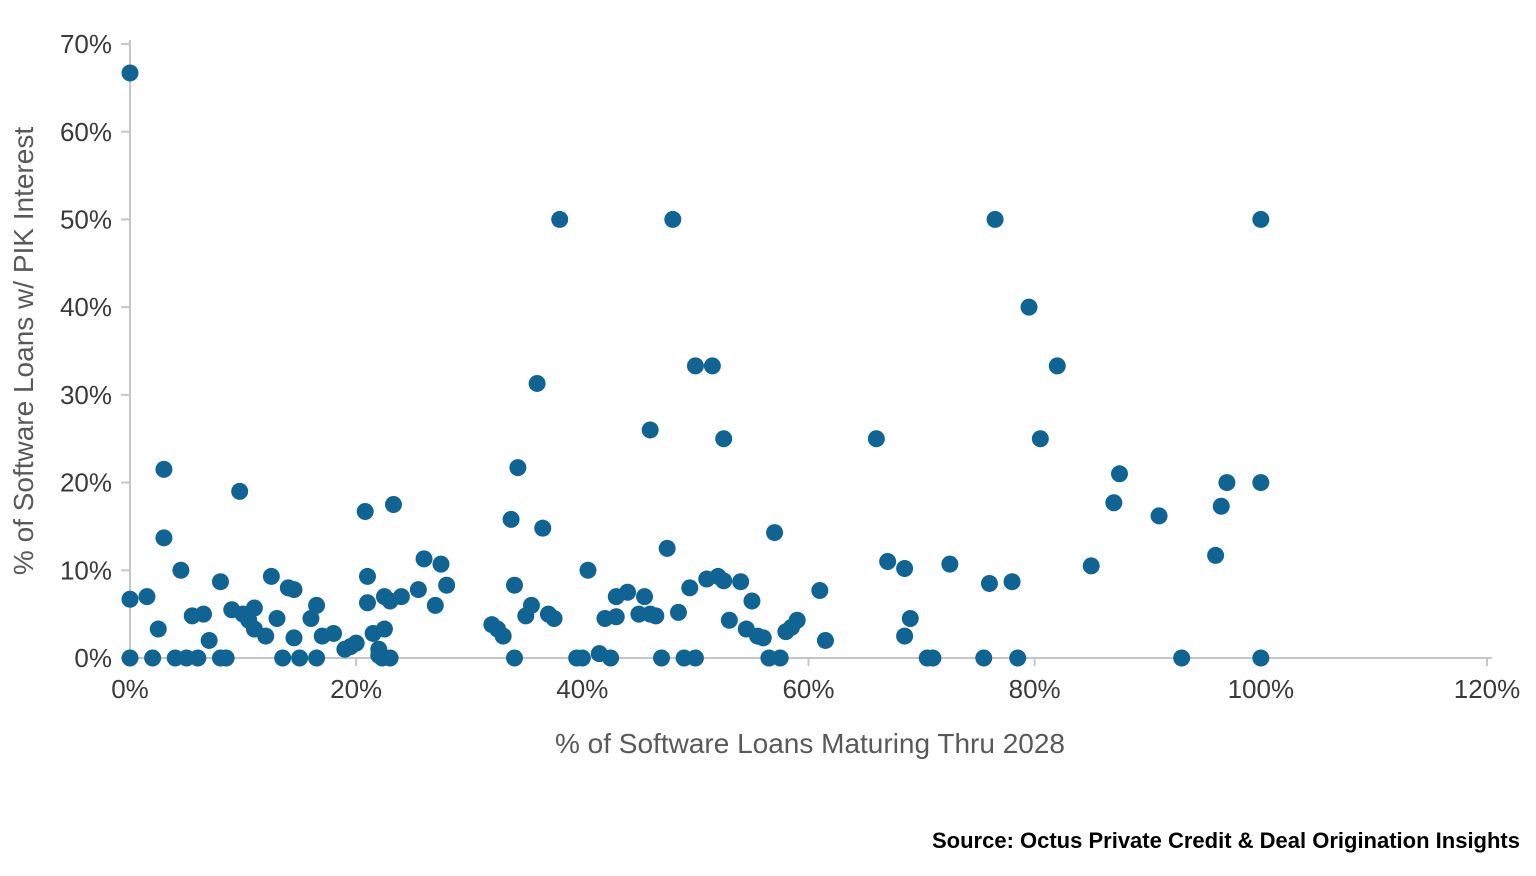  What do you see at coordinates (356, 689) in the screenshot?
I see `x-tick-label: 20%` at bounding box center [356, 689].